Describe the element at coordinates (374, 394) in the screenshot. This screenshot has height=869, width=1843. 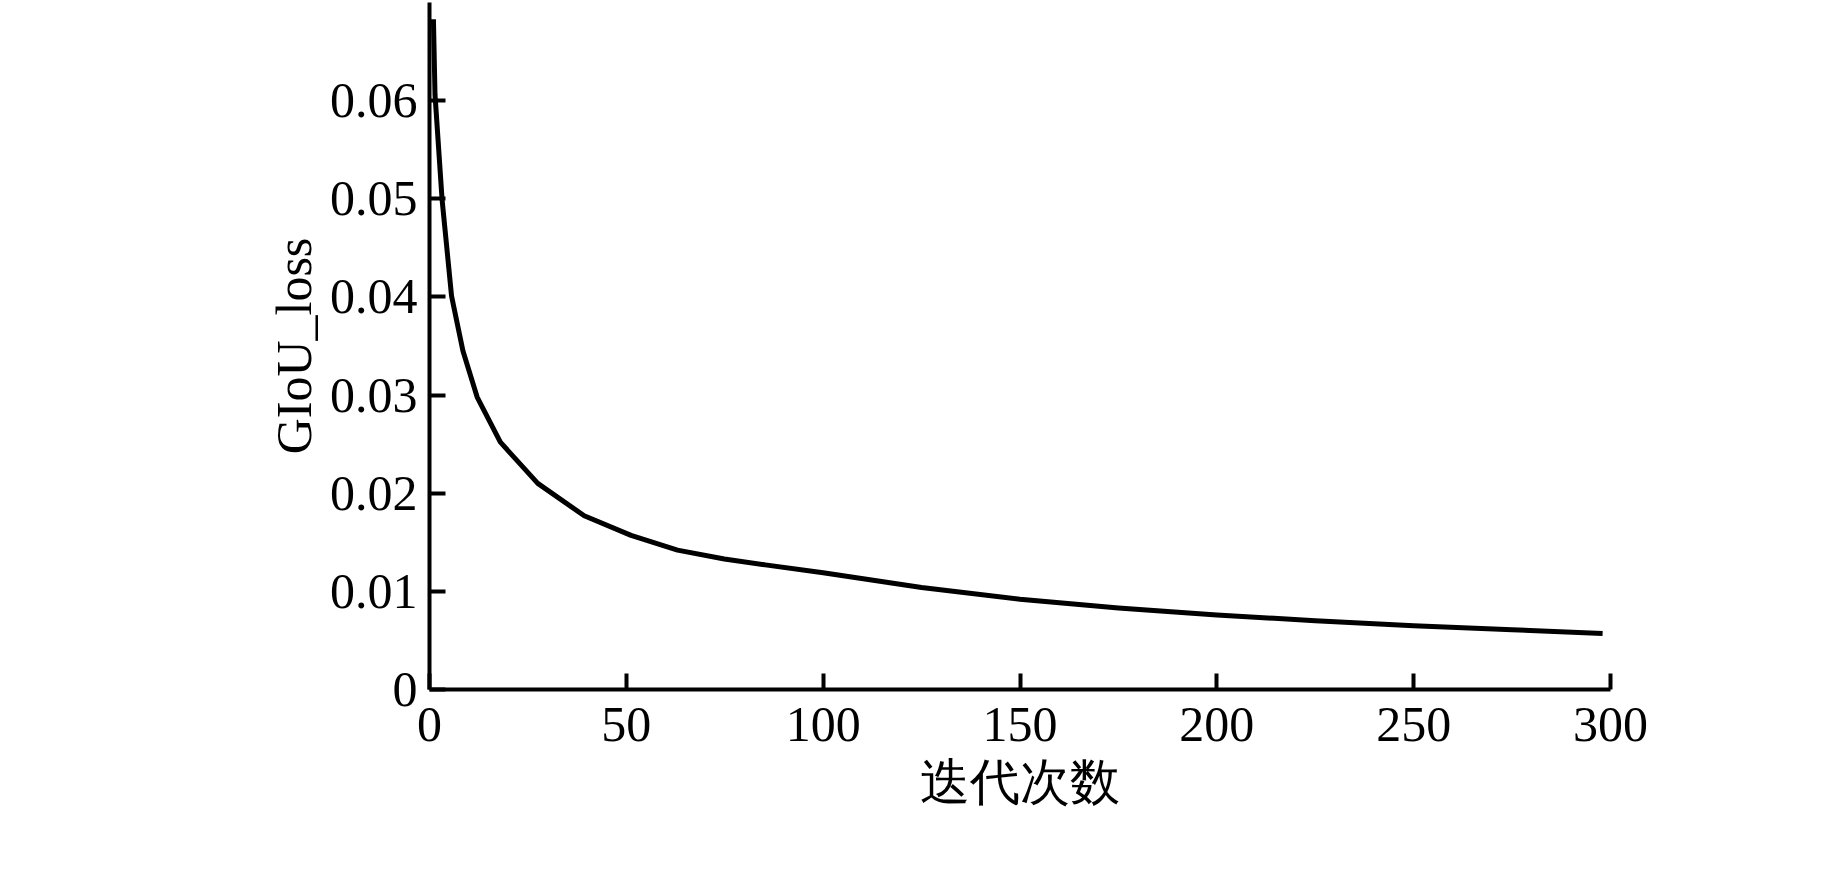
I see `y-tick-label: 0.03` at that location.